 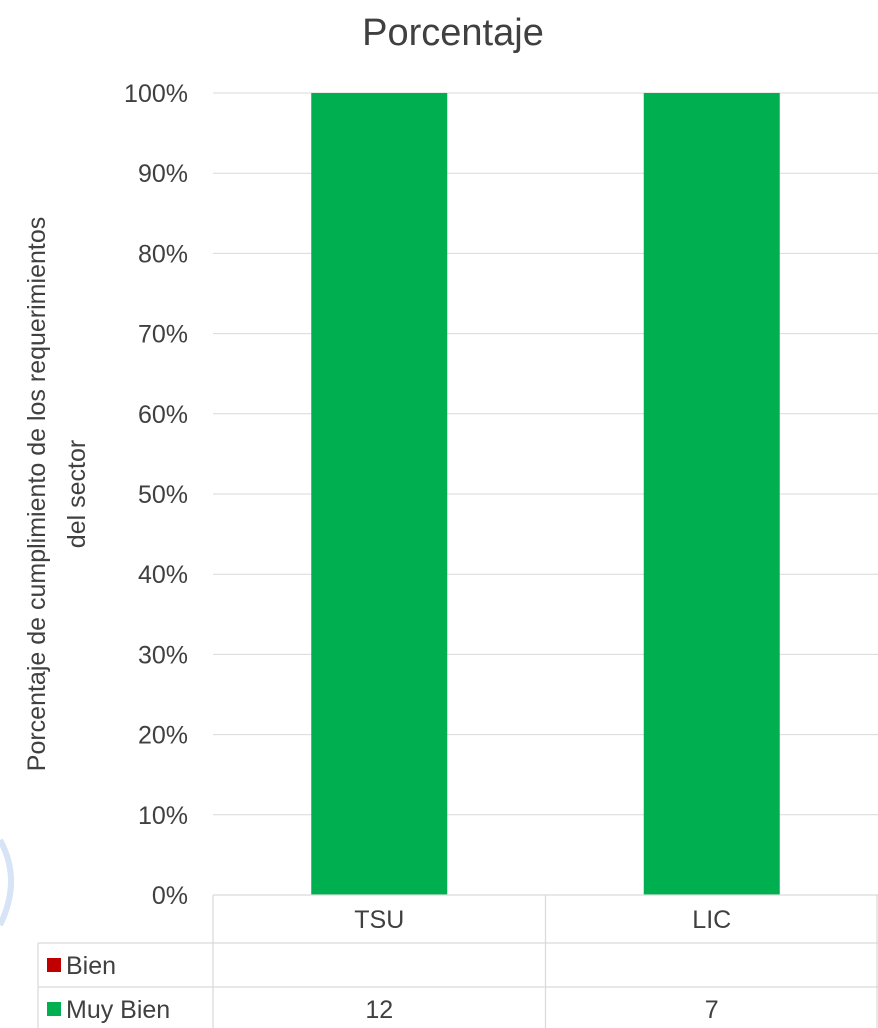 I want to click on y-tick-labels: 0% 10% 20% 30% 40% 50% 60% 70% 80% 90% 100%, so click(x=156, y=495).